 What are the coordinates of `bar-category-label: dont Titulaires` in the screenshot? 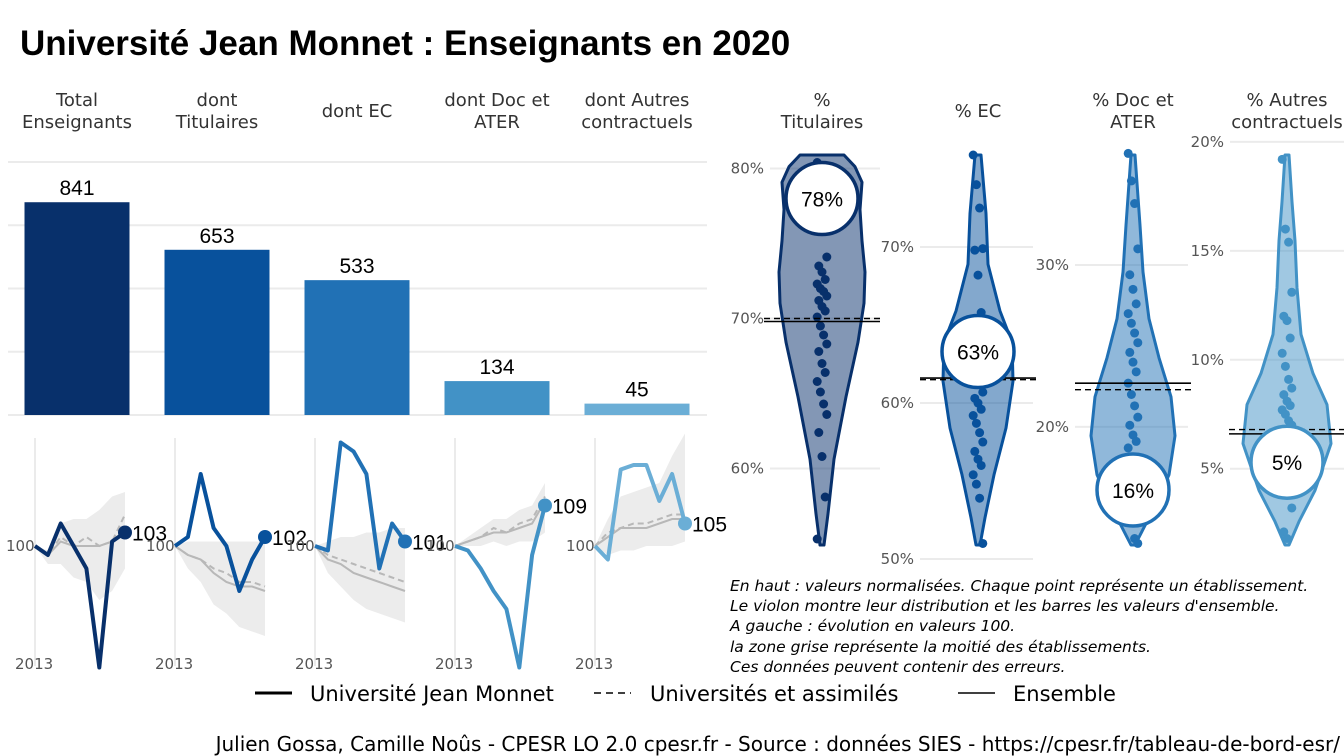 It's located at (216, 111).